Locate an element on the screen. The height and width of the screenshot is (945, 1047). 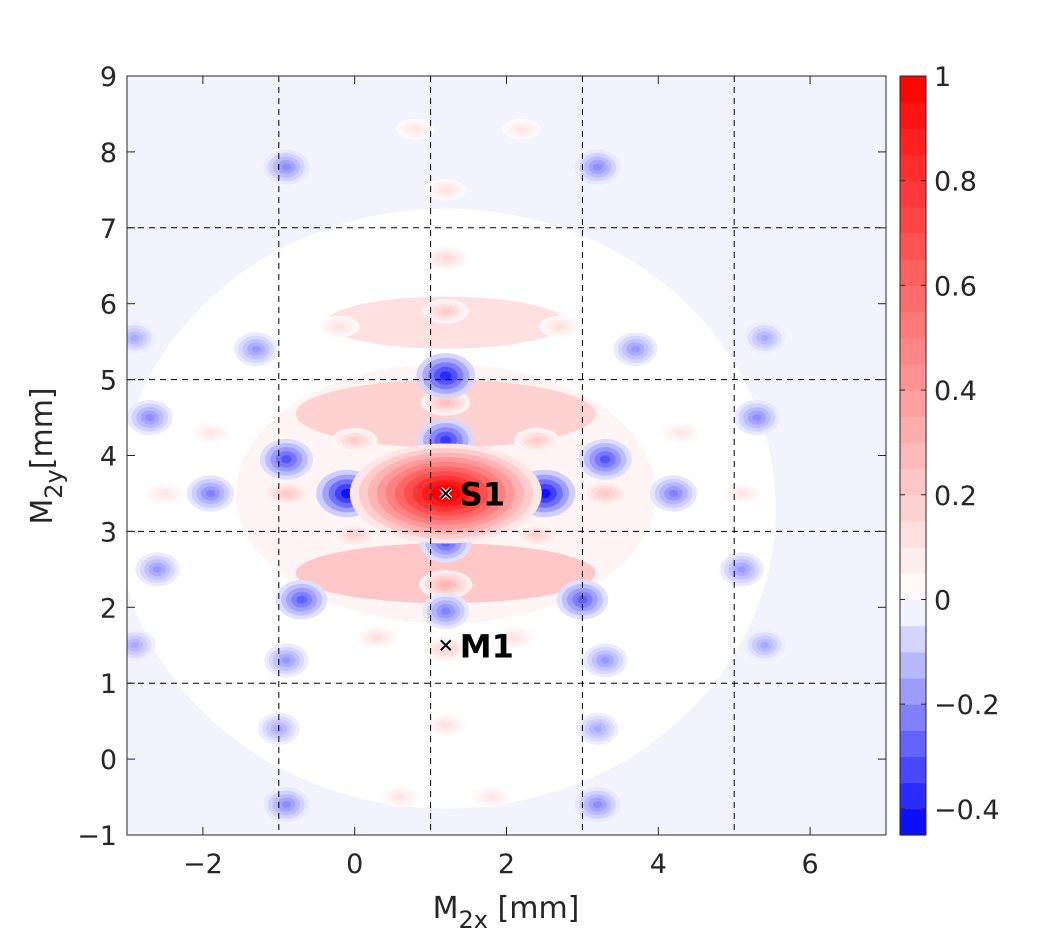
x-tick-labels: −2 0 2 4 6 is located at coordinates (501, 864).